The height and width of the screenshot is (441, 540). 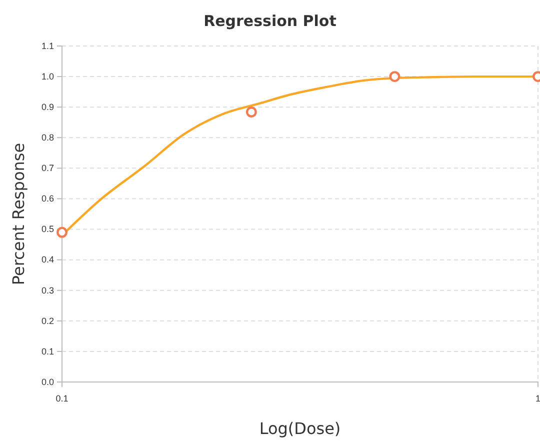 What do you see at coordinates (47, 168) in the screenshot?
I see `y-tick-label: 0.7` at bounding box center [47, 168].